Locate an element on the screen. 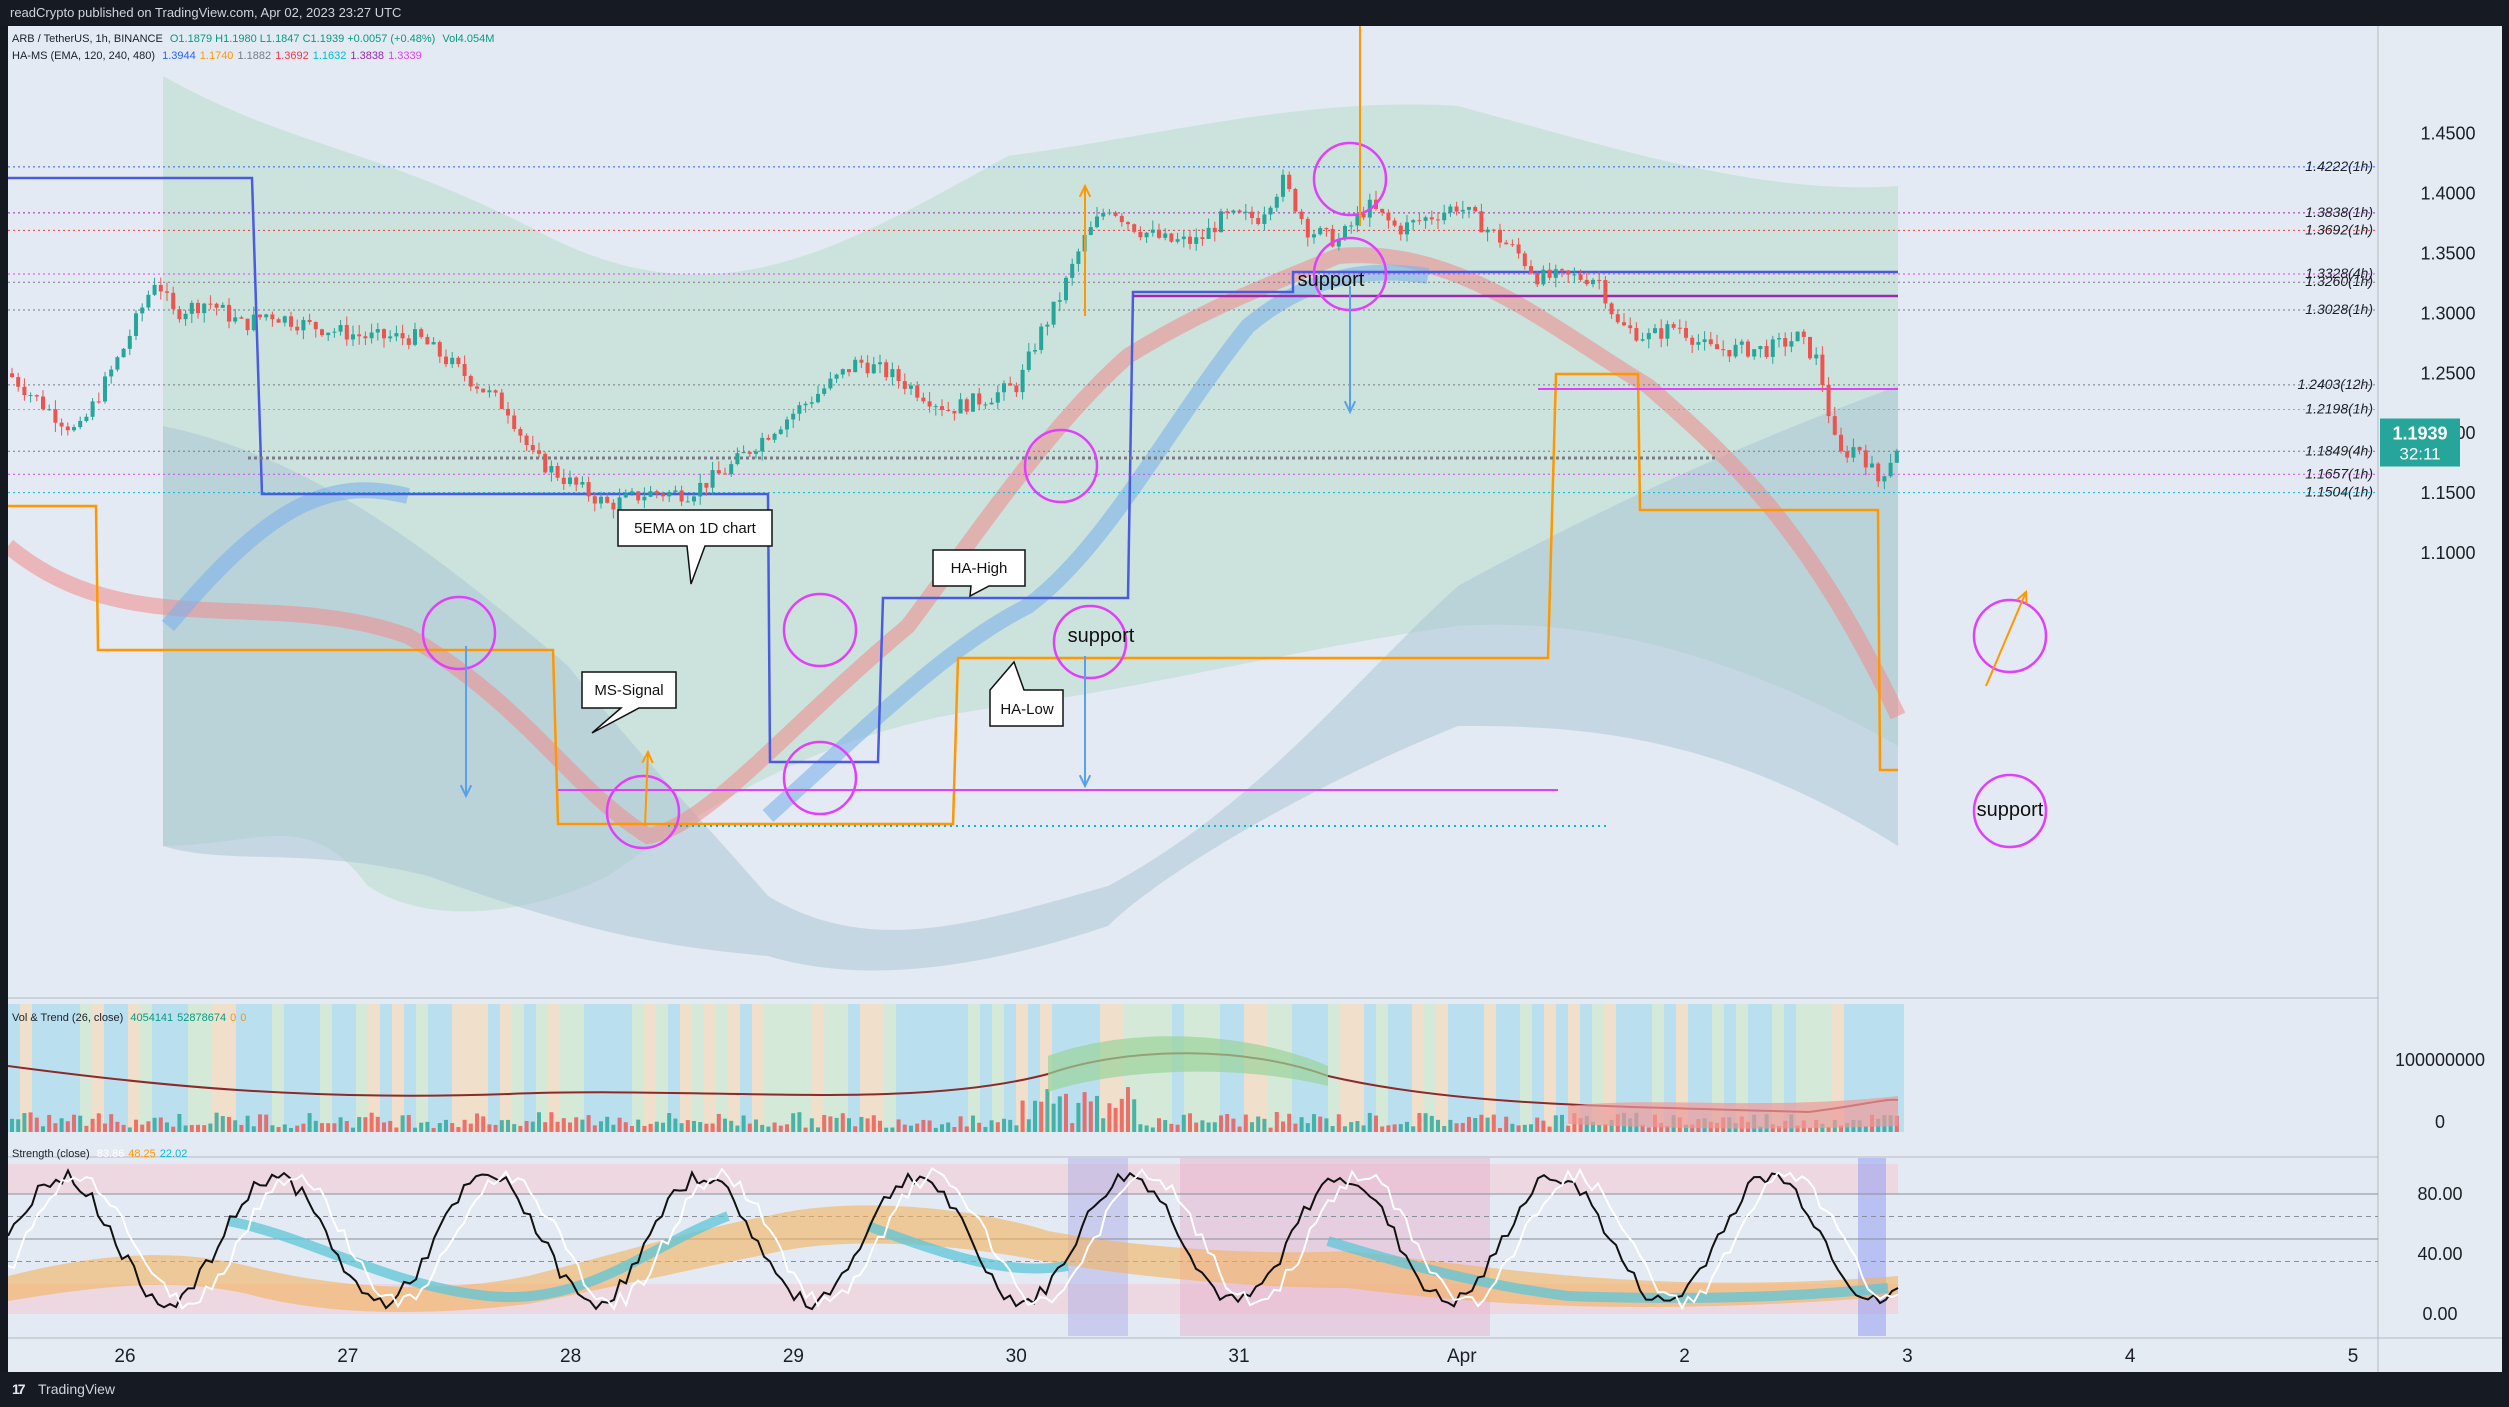 The width and height of the screenshot is (2509, 1407). time-tick-label: 4 is located at coordinates (2130, 1356).